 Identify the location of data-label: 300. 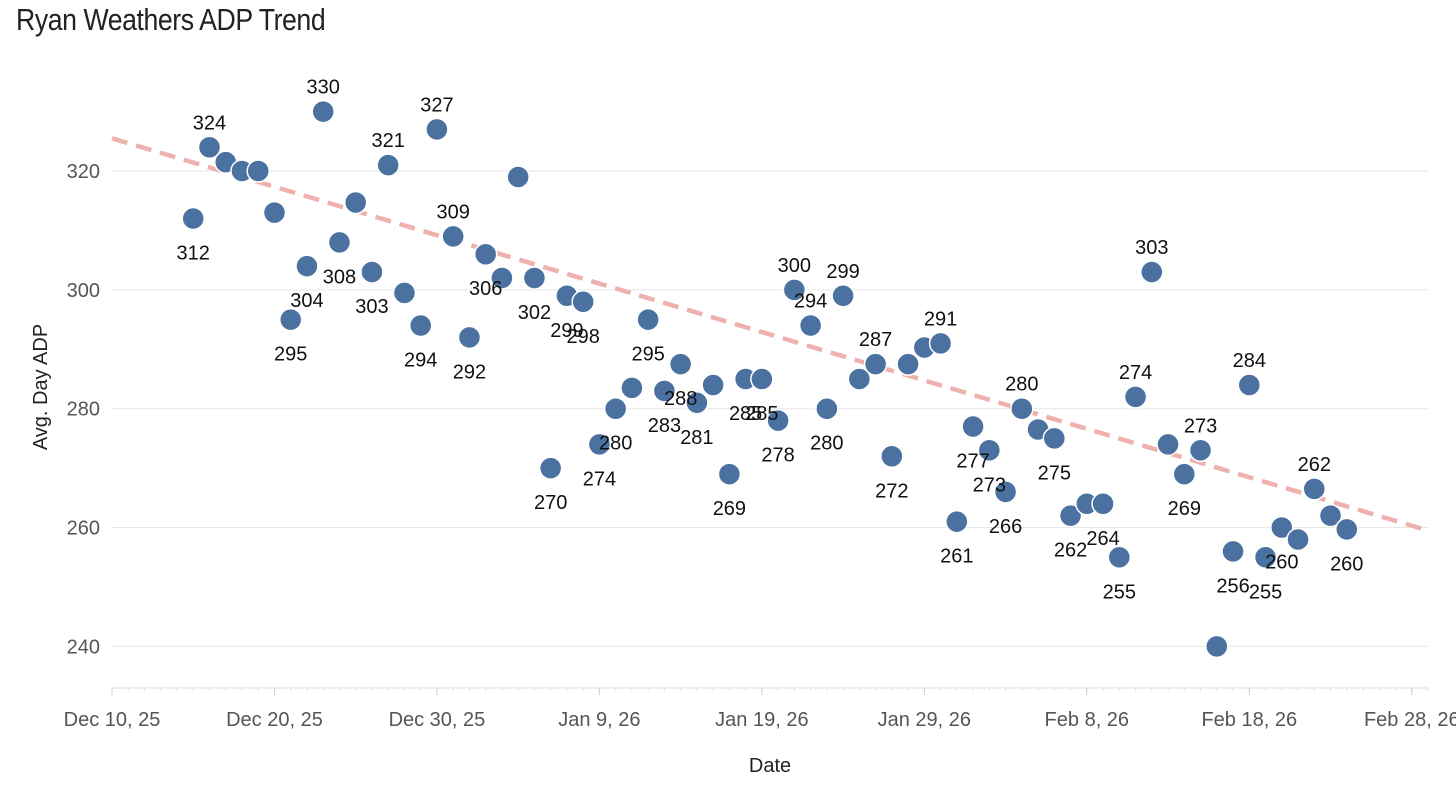
(794, 266).